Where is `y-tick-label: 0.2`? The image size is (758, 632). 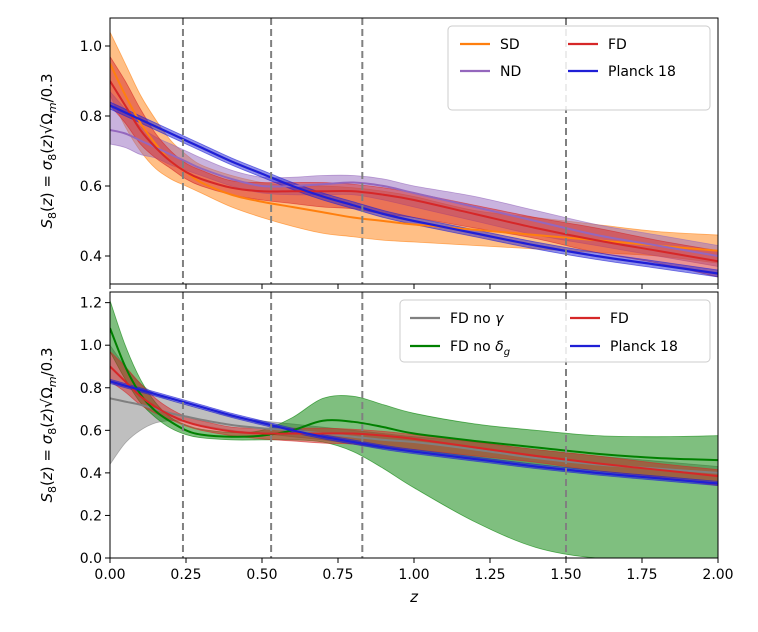
y-tick-label: 0.2 is located at coordinates (91, 516).